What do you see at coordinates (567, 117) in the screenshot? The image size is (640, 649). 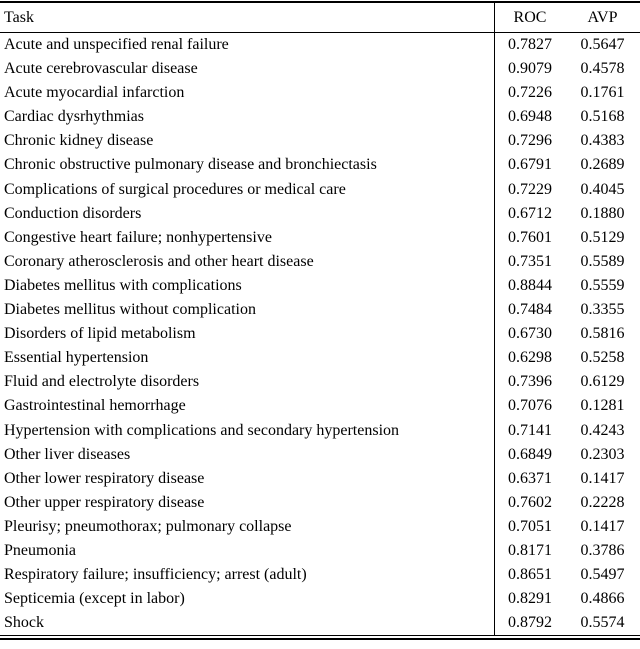 I see `metrics-cell-group: 0.6948 0.5168` at bounding box center [567, 117].